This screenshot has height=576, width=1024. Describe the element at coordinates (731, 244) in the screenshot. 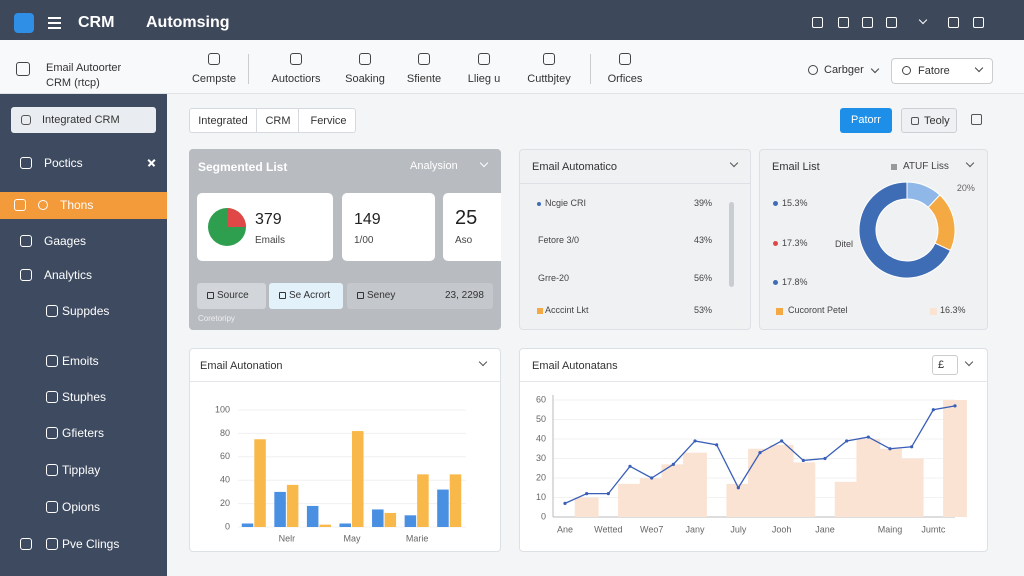

I see `scrollbar` at that location.